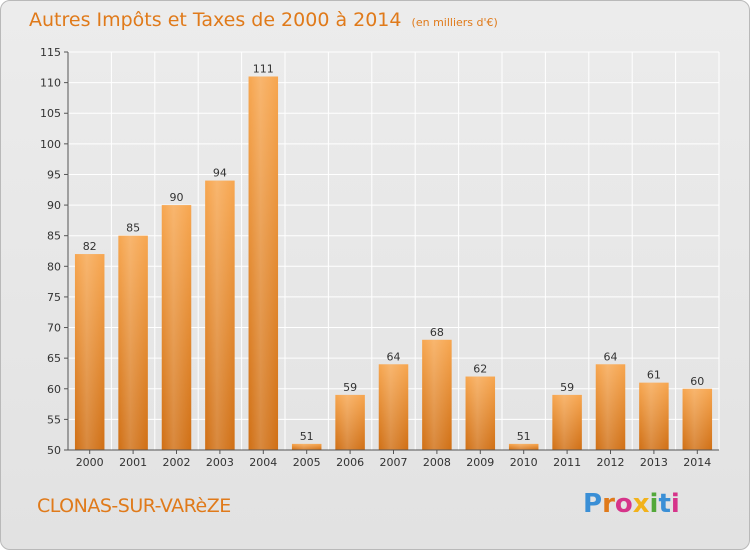 The image size is (750, 550). I want to click on chart-title-text: Autres Impôts et Taxes de 2000 à 2014, so click(215, 20).